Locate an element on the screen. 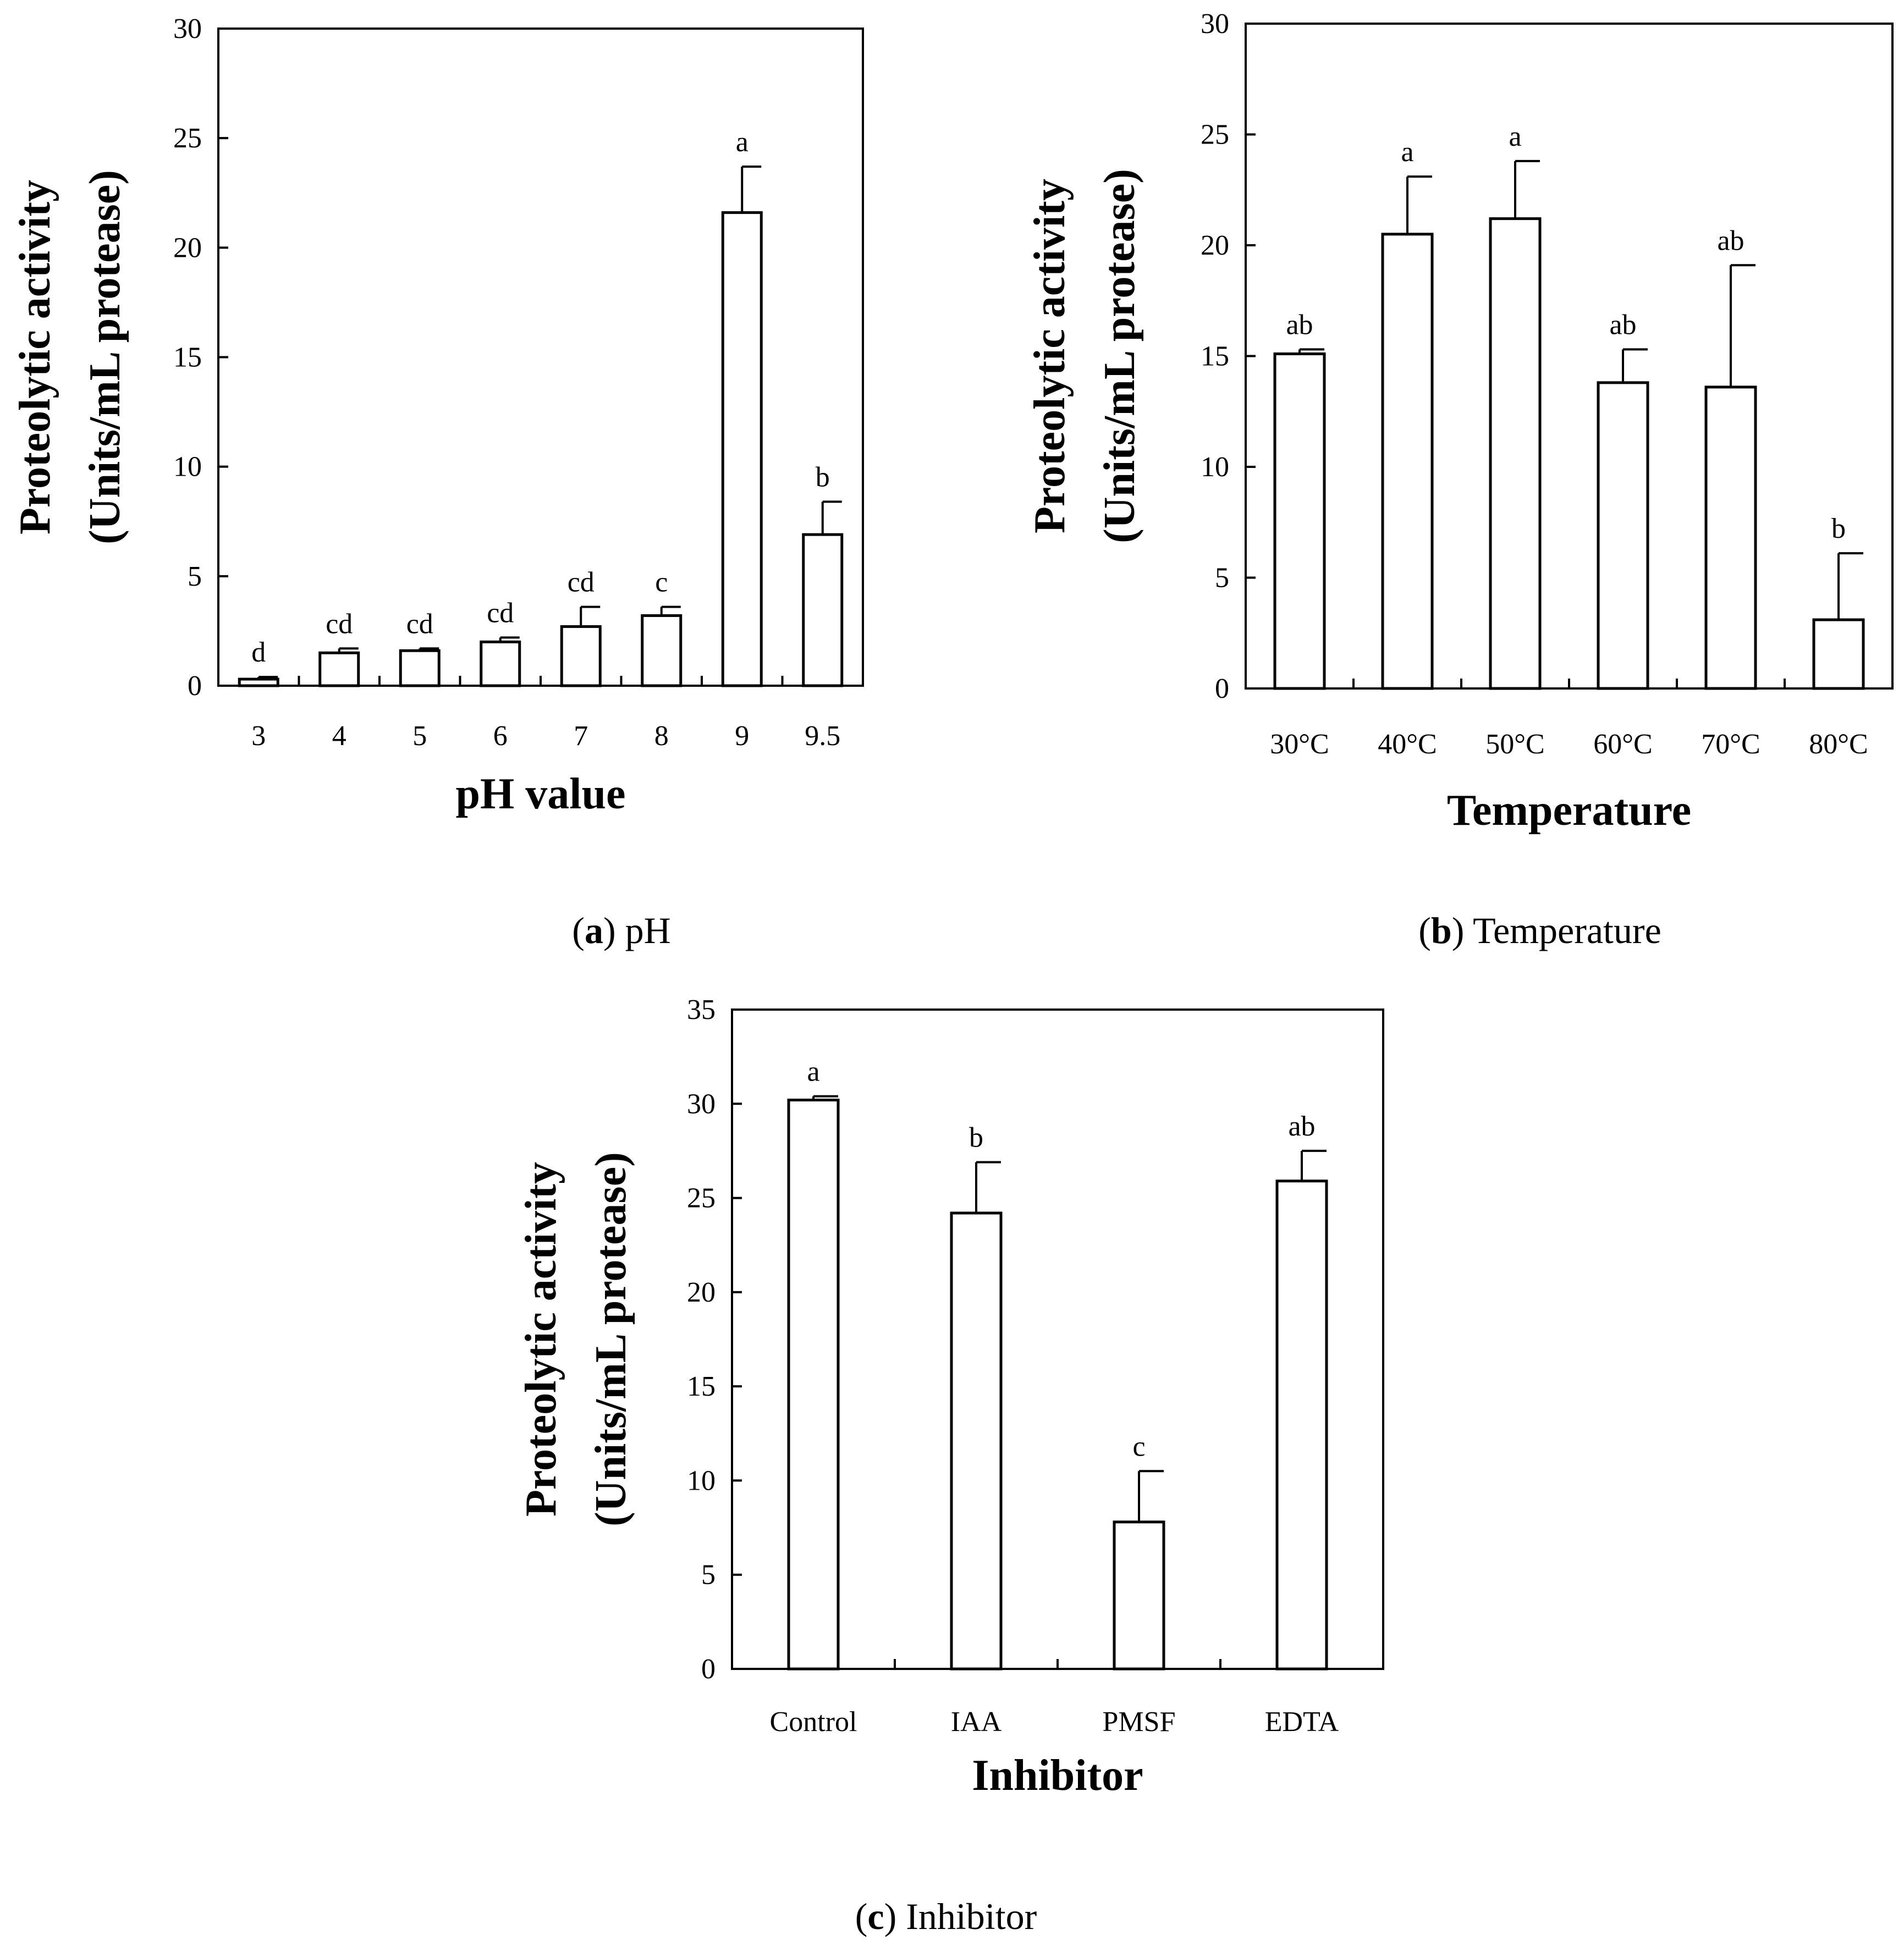 The image size is (1904, 1940). x-axis-title: Temperature is located at coordinates (1569, 810).